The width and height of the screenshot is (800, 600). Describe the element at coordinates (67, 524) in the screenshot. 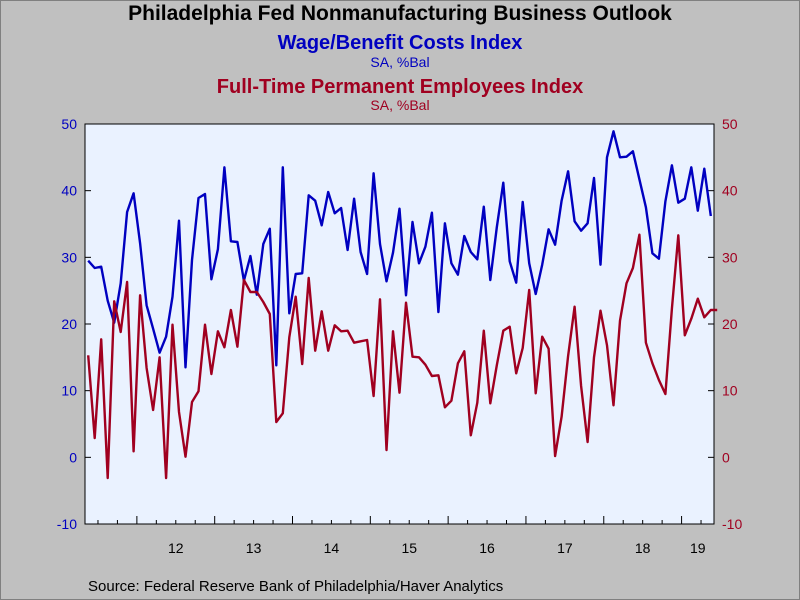

I see `y-tick-label-left: -10` at that location.